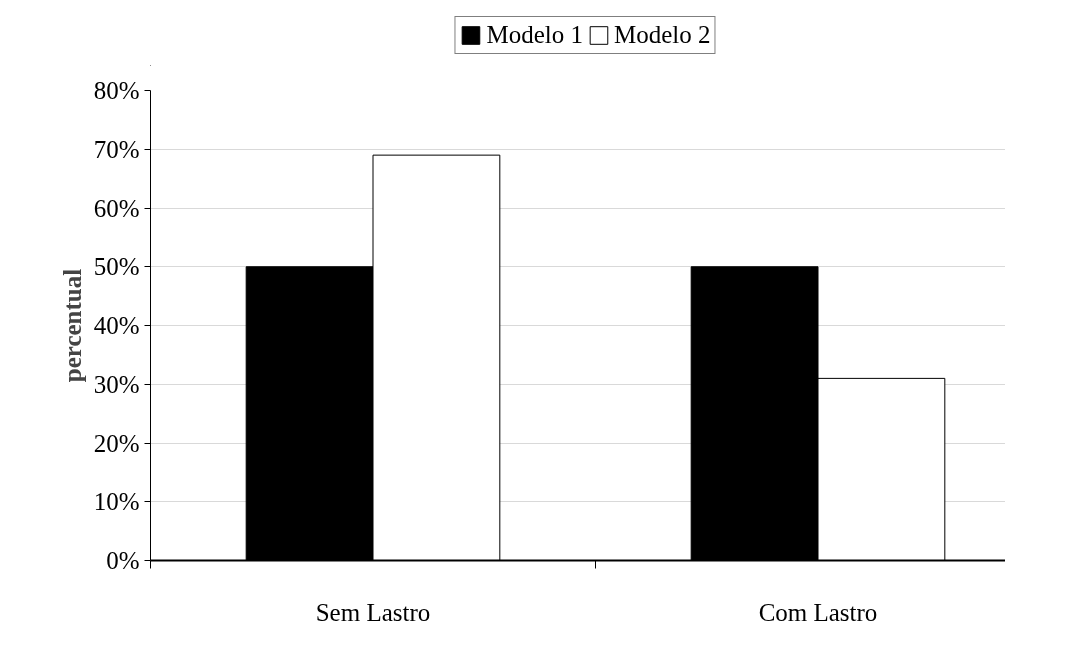 The image size is (1074, 666). Describe the element at coordinates (116, 90) in the screenshot. I see `y-tick-label: 80%` at that location.